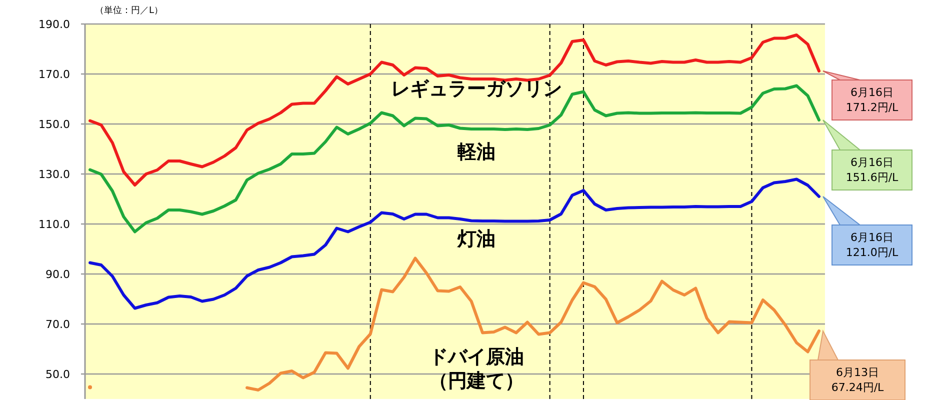  I want to click on text: 6月16日 121.0円/L, so click(873, 245).